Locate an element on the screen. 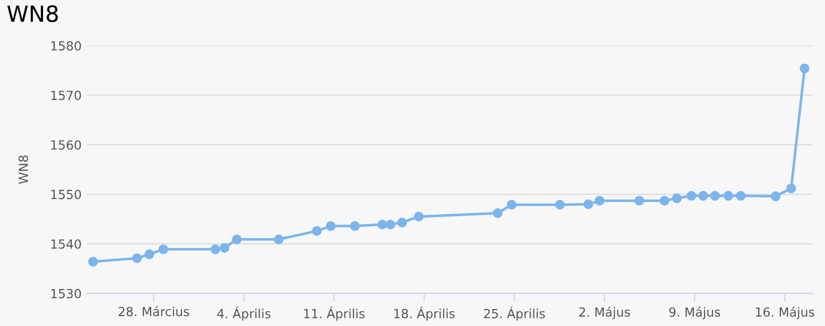  x-tick-label: 18. Április is located at coordinates (424, 313).